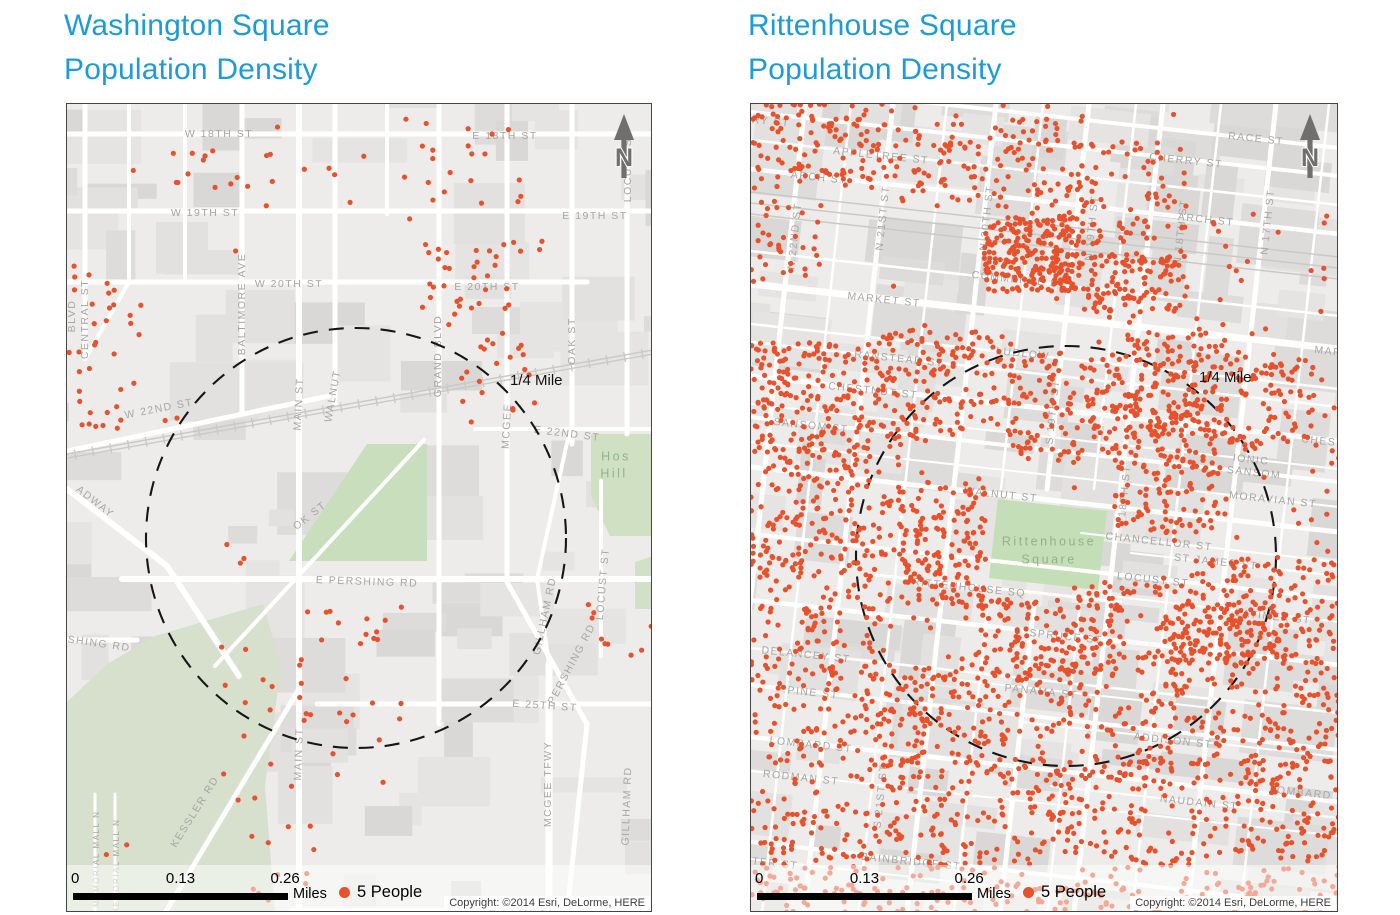 This screenshot has height=915, width=1400. What do you see at coordinates (197, 25) in the screenshot?
I see `left-title-line1: Washington Square` at bounding box center [197, 25].